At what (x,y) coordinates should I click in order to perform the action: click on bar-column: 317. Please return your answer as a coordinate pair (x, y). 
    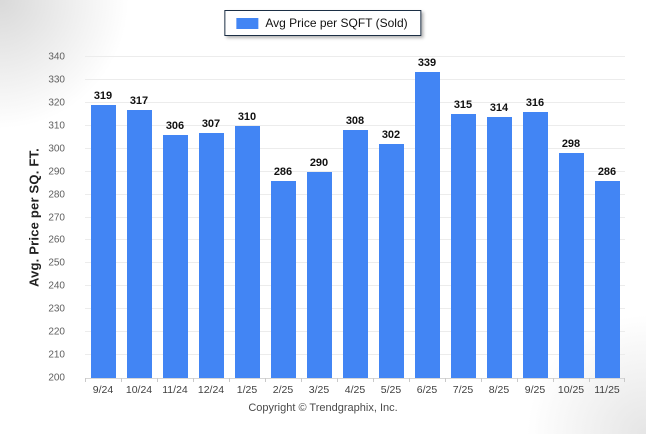
    Looking at the image, I should click on (139, 217).